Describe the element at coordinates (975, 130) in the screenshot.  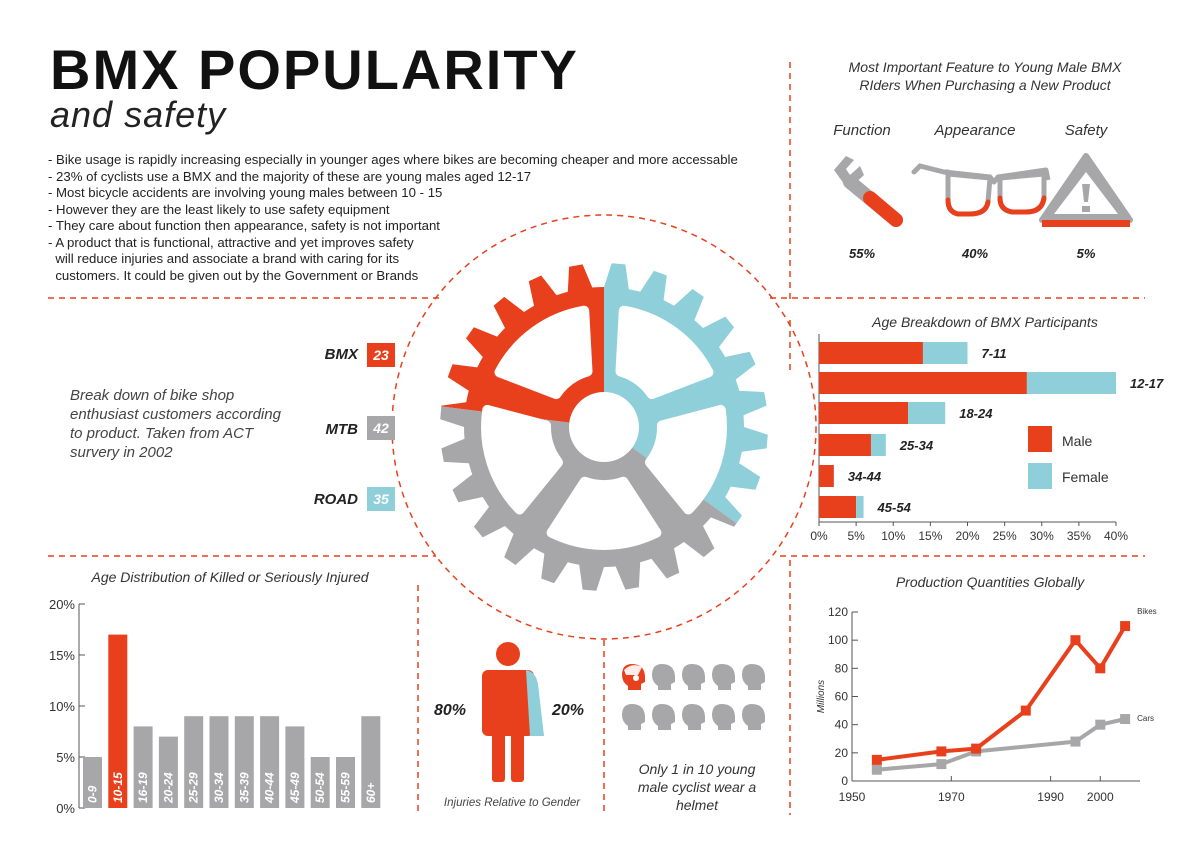
I see `feature-label-appearance: Appearance` at that location.